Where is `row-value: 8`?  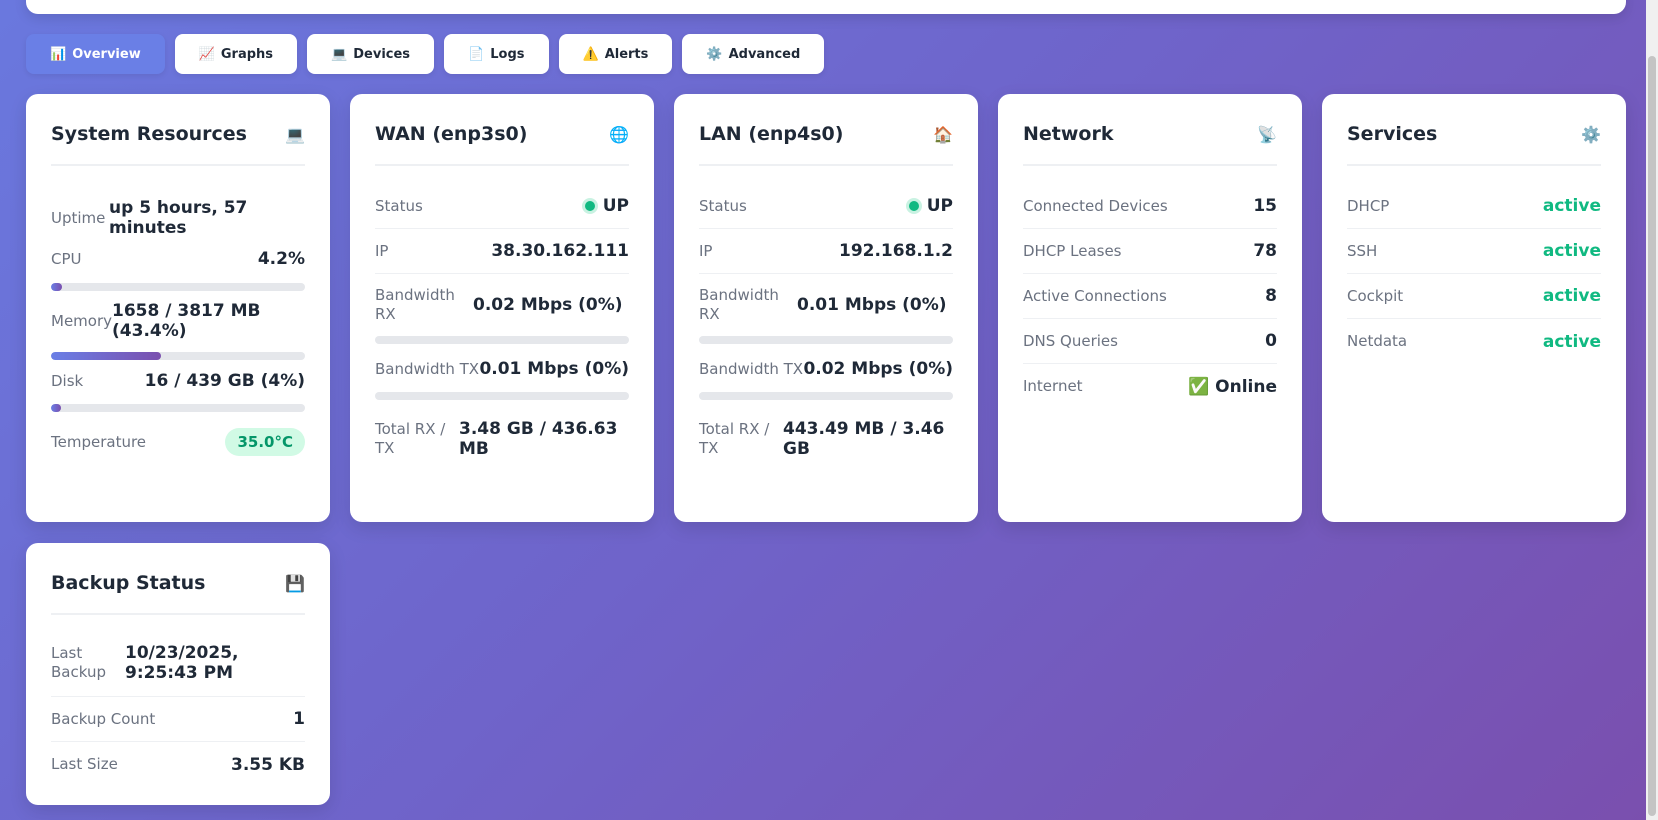
row-value: 8 is located at coordinates (1271, 296).